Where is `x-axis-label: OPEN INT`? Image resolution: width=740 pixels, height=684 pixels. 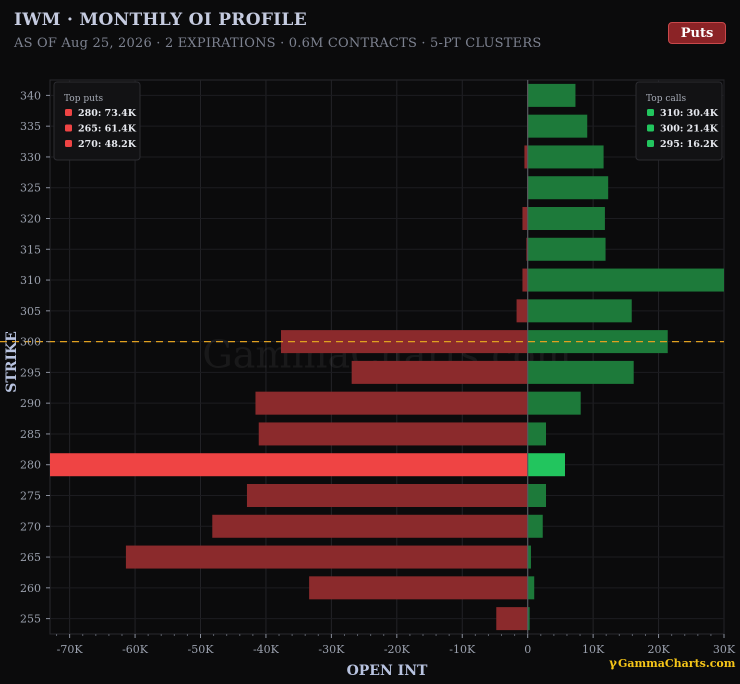 x-axis-label: OPEN INT is located at coordinates (387, 671).